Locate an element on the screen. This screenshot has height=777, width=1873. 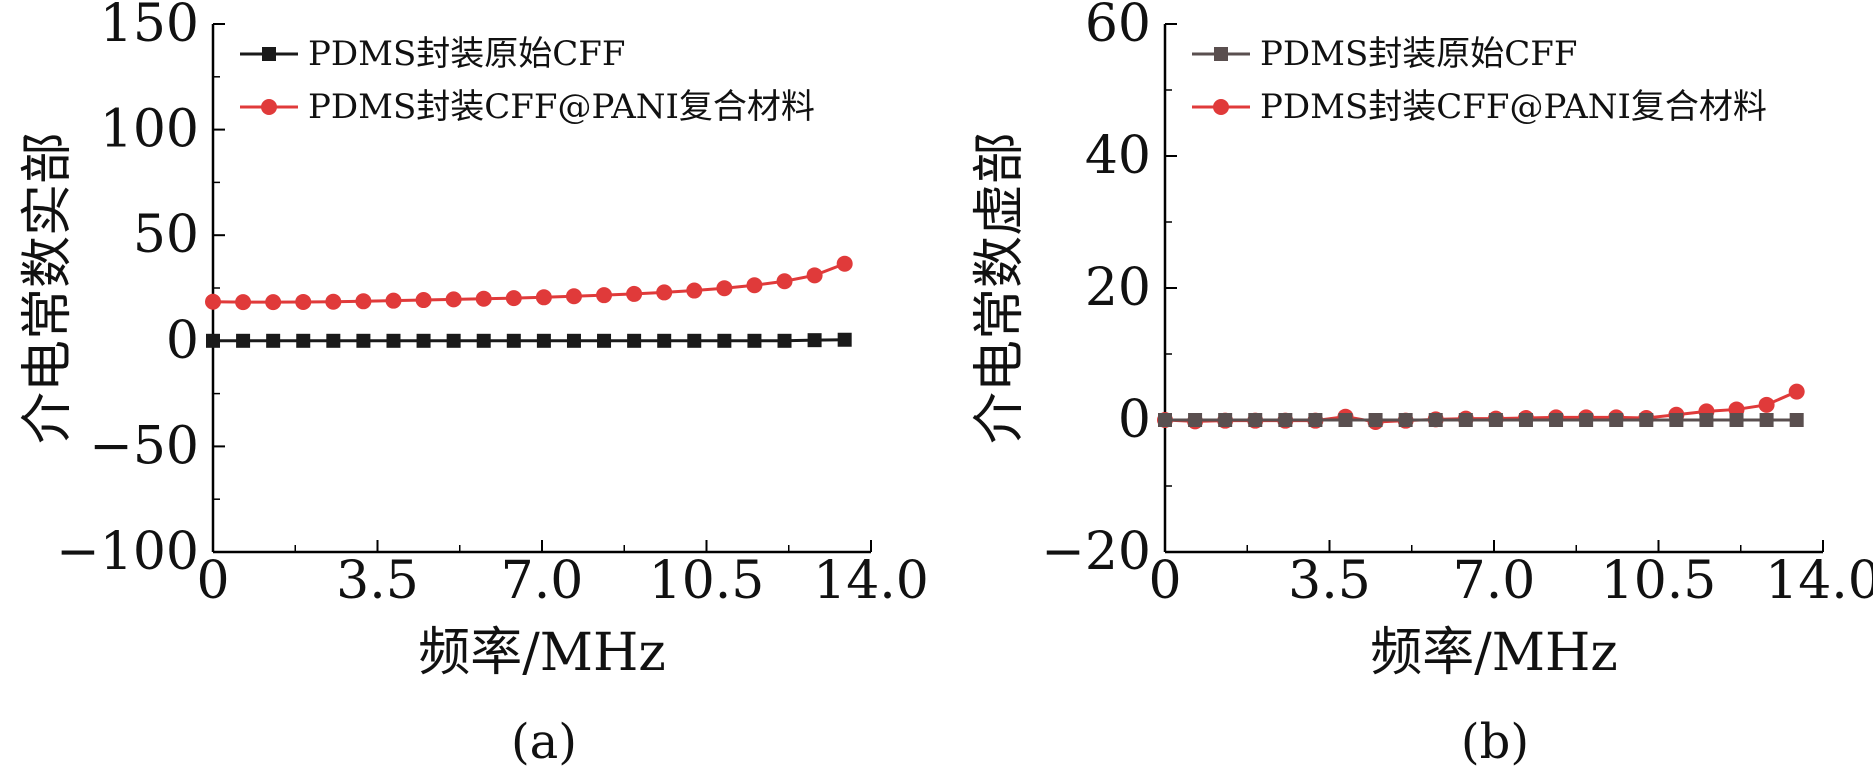
legend-label: PDMS封装原始CFF is located at coordinates (466, 54).